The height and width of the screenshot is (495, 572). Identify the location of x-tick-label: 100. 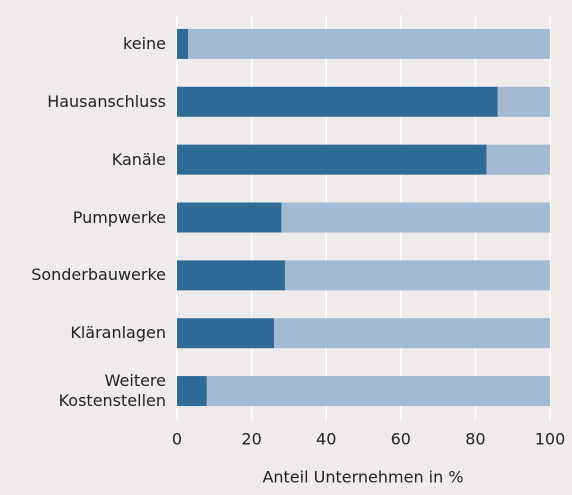
(550, 439).